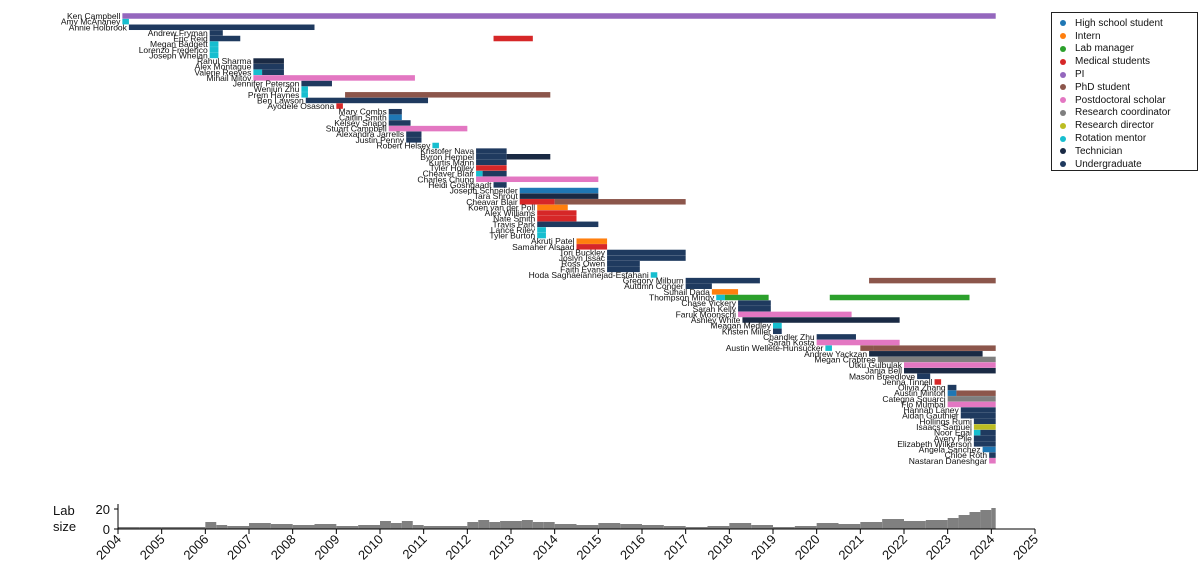 This screenshot has height=587, width=1200. I want to click on lab-size-ytick-label-0: 0, so click(106, 529).